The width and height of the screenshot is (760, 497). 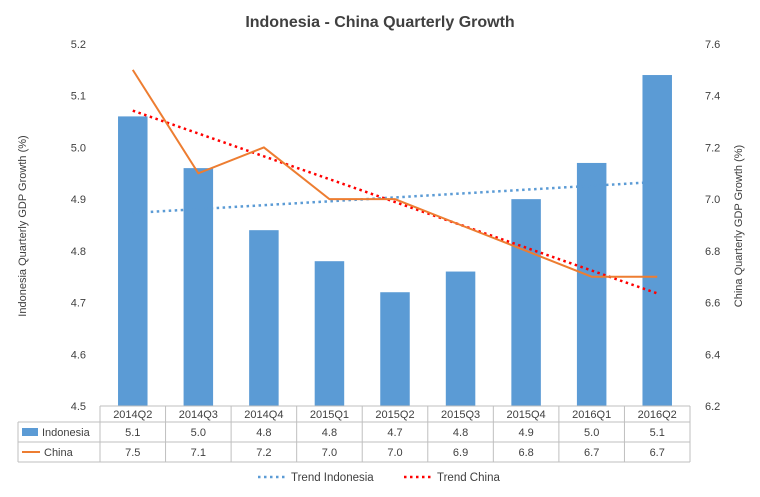 I want to click on y-tick-left: 4.8, so click(x=78, y=252).